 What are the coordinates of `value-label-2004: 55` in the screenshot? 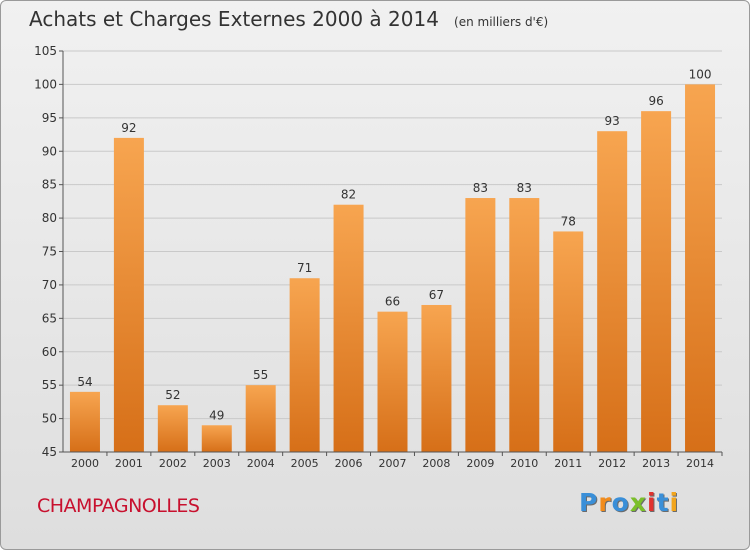 It's located at (260, 375).